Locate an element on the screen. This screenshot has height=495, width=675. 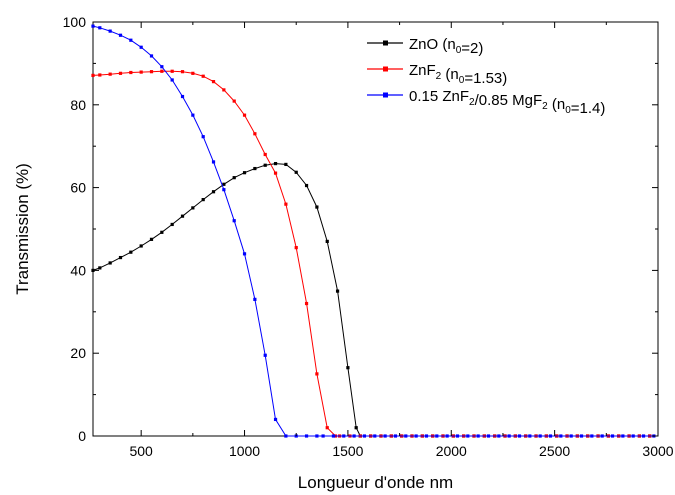
legend-label-part: 0 is located at coordinates (459, 50).